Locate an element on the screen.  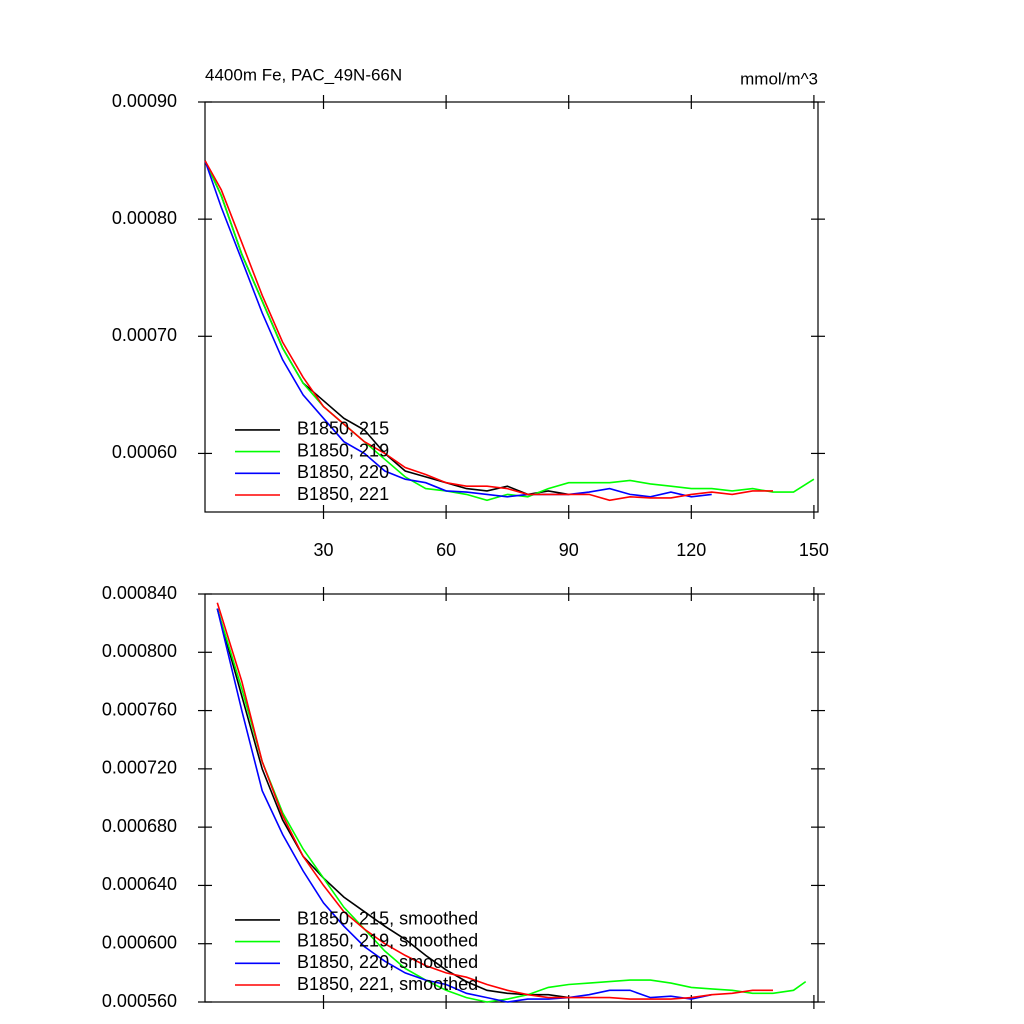
x-tick-label: 30 is located at coordinates (323, 550).